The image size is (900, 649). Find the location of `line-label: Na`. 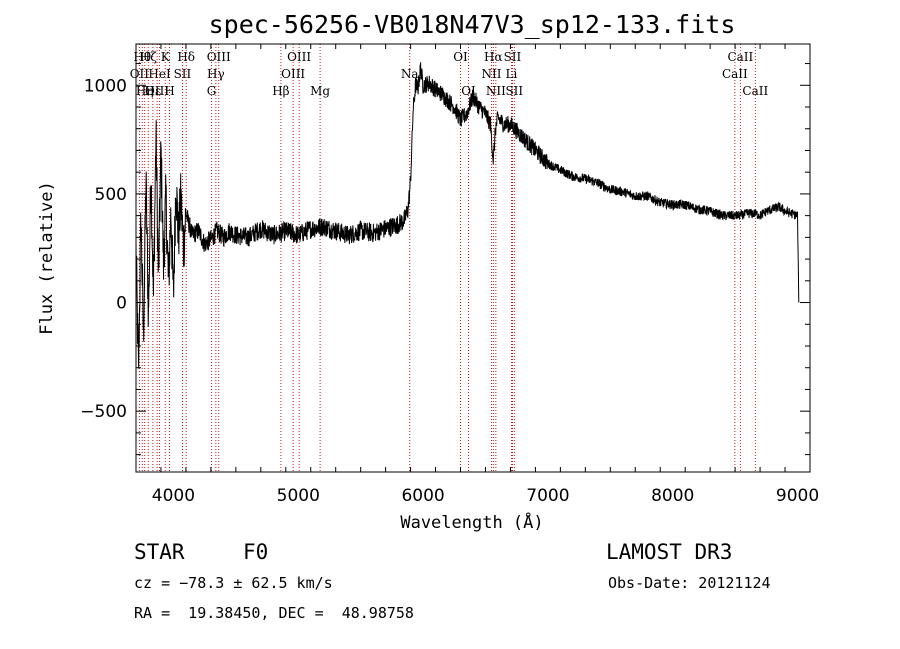

line-label: Na is located at coordinates (410, 74).